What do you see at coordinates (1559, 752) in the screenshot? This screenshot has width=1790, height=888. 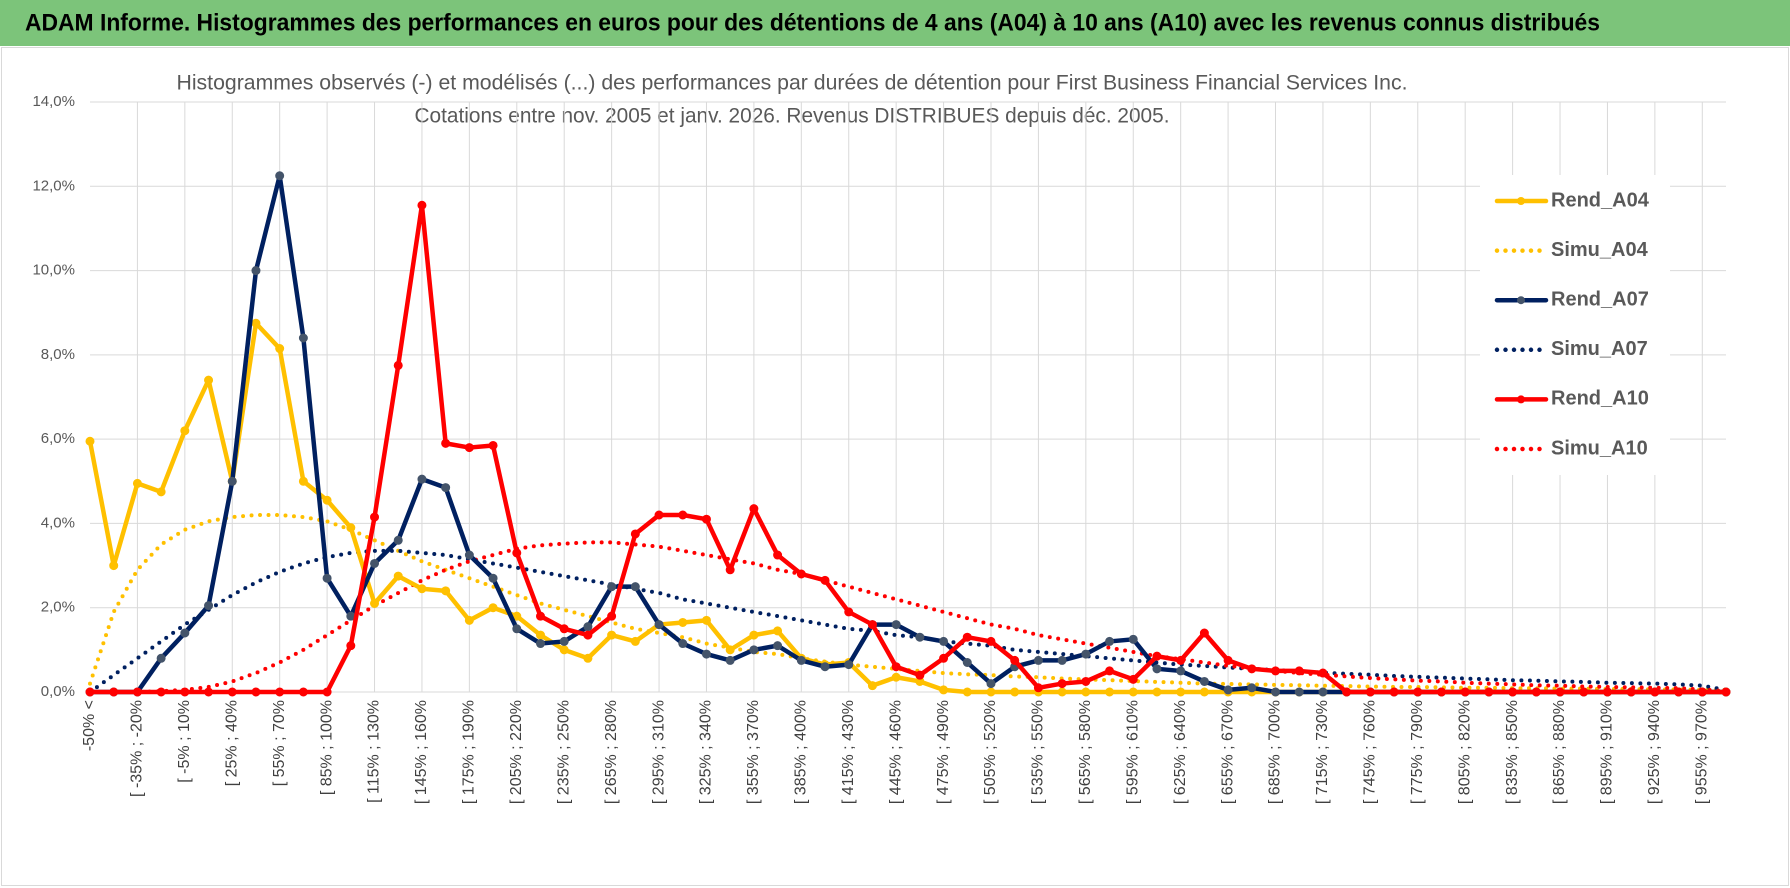 I see `x-tick-label: [ 865% ; 880%` at bounding box center [1559, 752].